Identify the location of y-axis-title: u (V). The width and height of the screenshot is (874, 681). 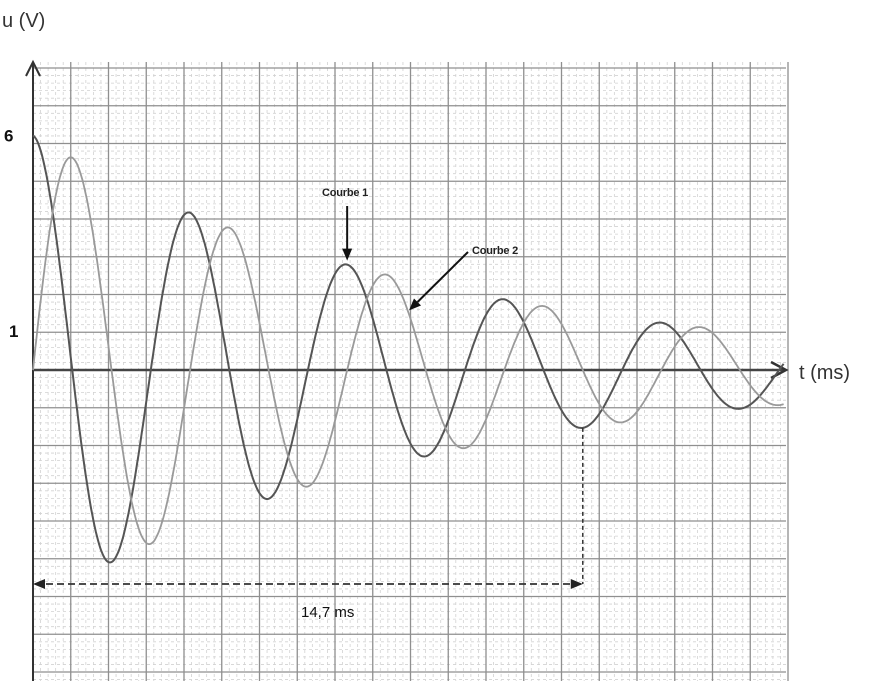
(23, 21).